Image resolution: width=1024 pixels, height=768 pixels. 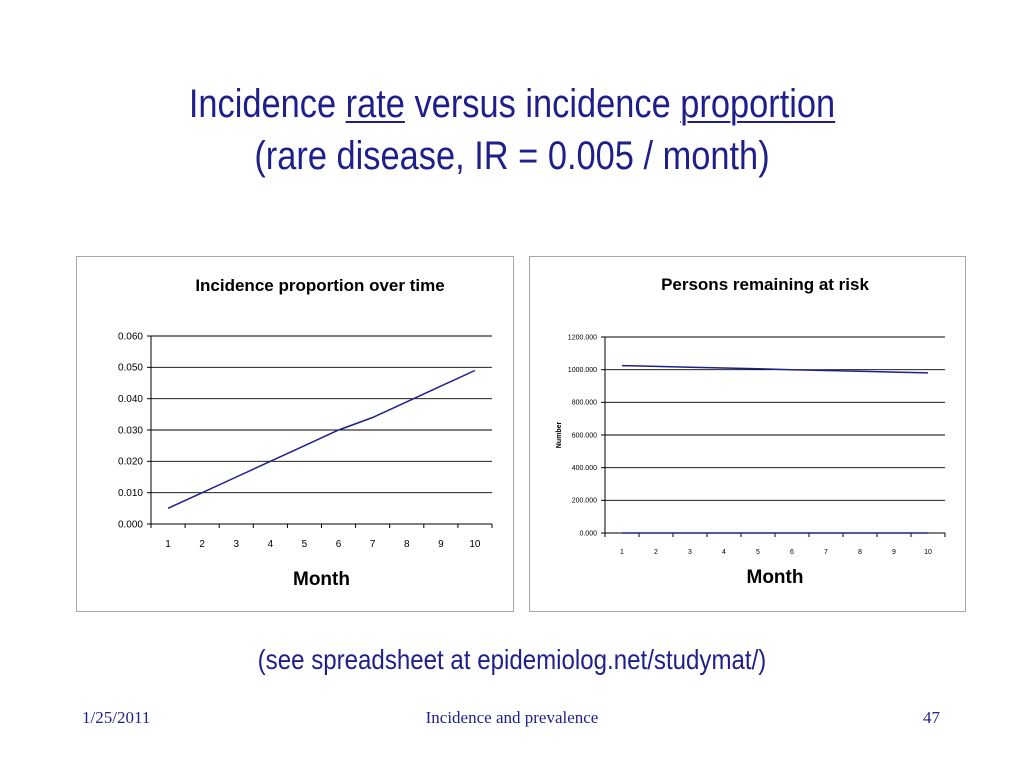 What do you see at coordinates (765, 284) in the screenshot?
I see `chart-title: Persons remaining at risk` at bounding box center [765, 284].